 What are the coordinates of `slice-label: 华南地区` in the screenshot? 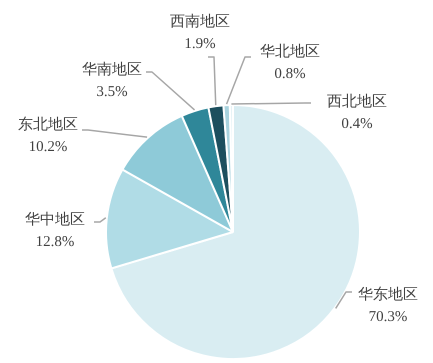 It's located at (112, 69).